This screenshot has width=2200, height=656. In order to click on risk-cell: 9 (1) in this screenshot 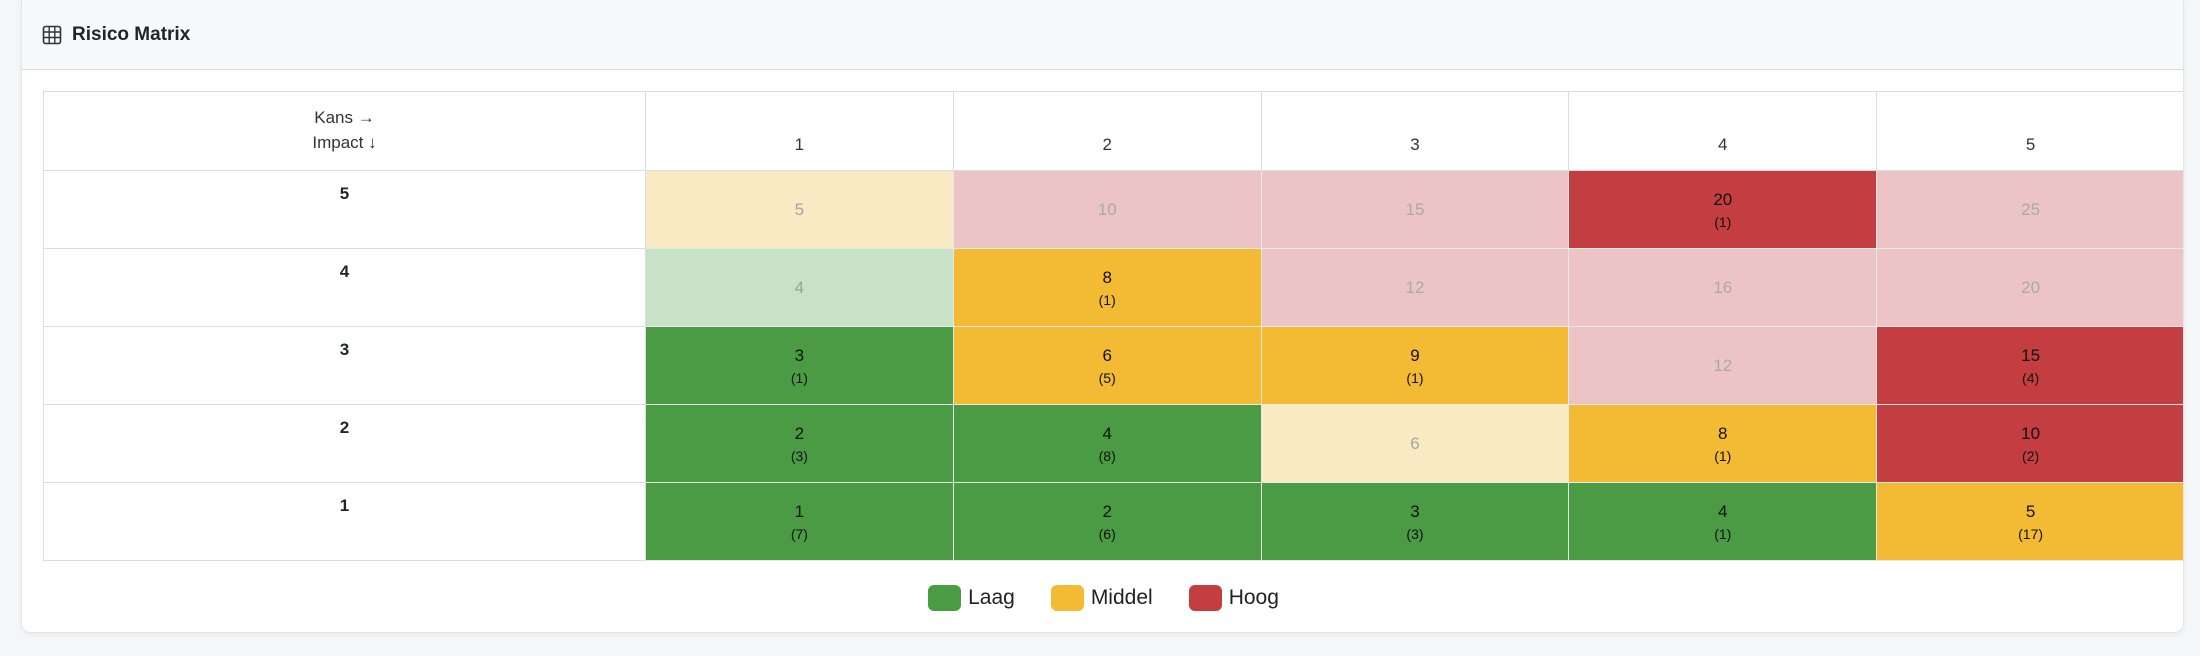, I will do `click(1415, 365)`.